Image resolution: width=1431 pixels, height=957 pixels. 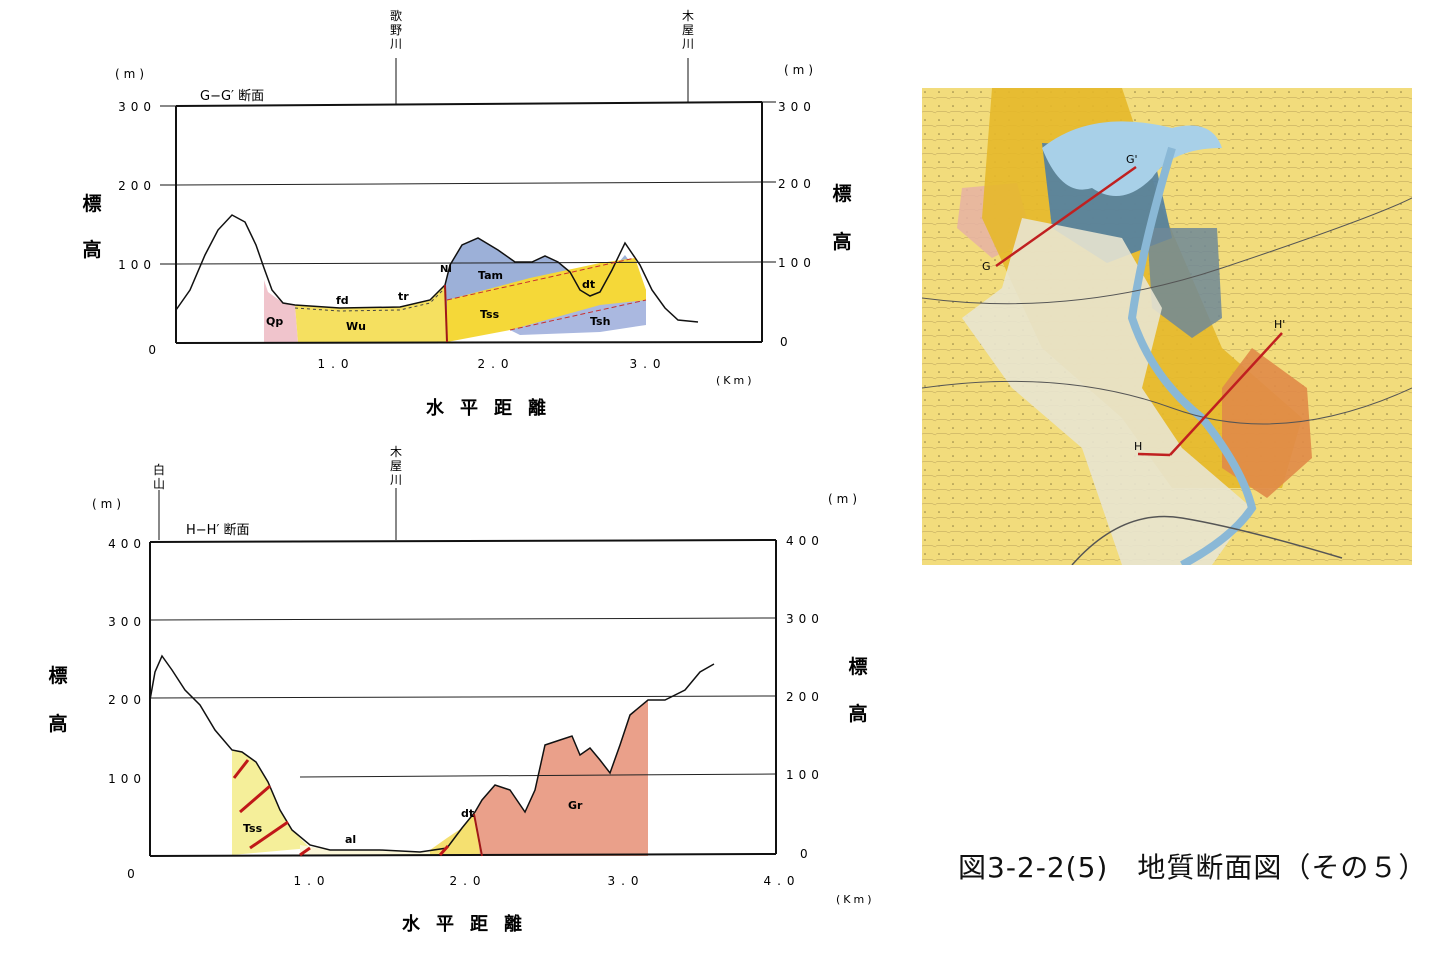 I want to click on hh-peak-label: 白山, so click(x=159, y=476).